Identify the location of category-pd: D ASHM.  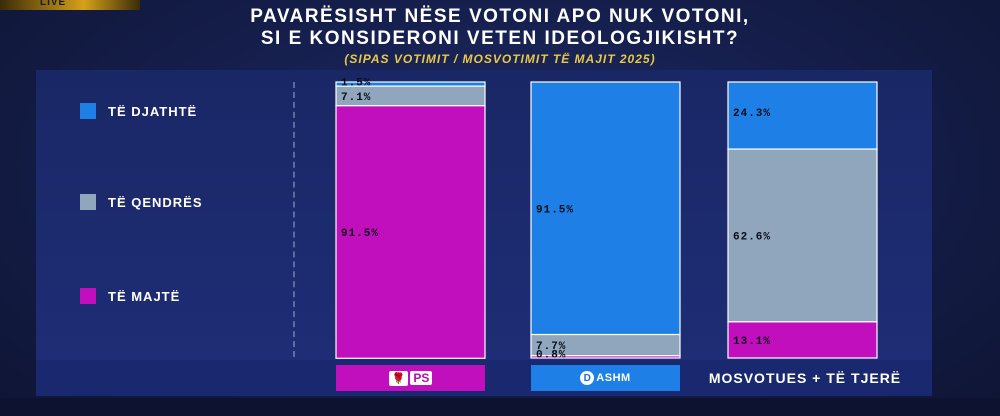
(605, 378).